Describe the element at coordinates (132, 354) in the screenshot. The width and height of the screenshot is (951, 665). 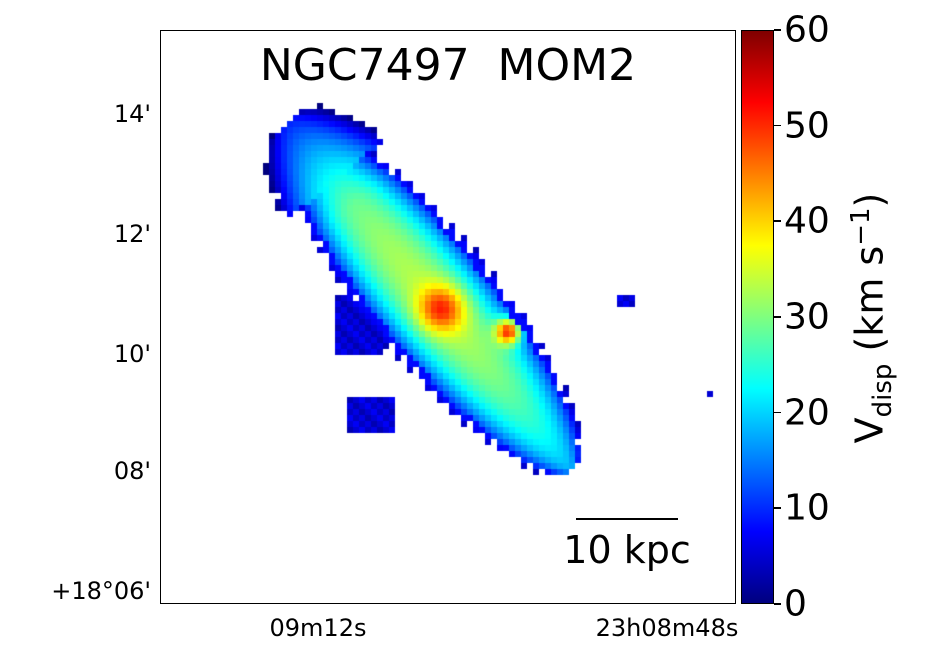
I see `y-tick-label: 10'` at that location.